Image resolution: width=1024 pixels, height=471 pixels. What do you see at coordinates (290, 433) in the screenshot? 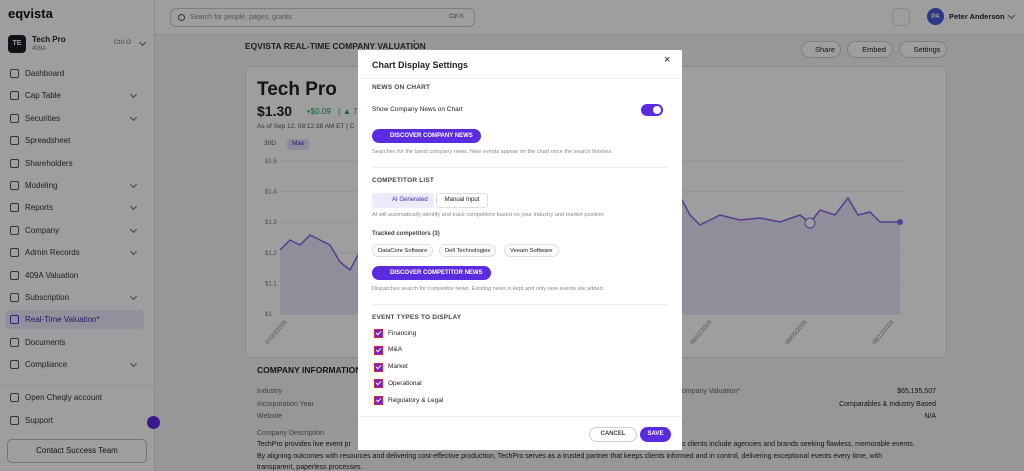
I see `info-label: Company Description` at bounding box center [290, 433].